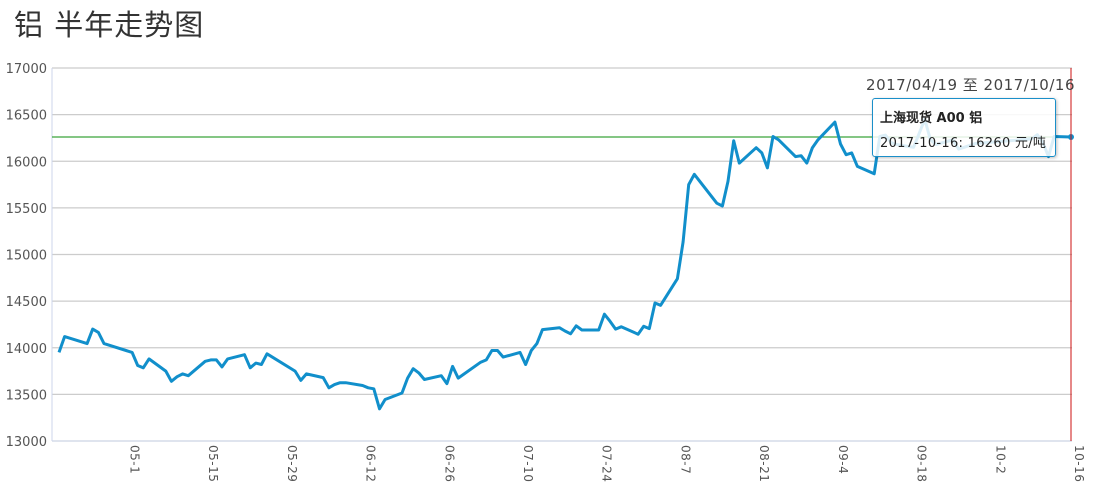 The image size is (1093, 491). Describe the element at coordinates (964, 127) in the screenshot. I see `tooltip: 上海现货 A00 铝 2017-10-16: 16260 元/吨` at that location.